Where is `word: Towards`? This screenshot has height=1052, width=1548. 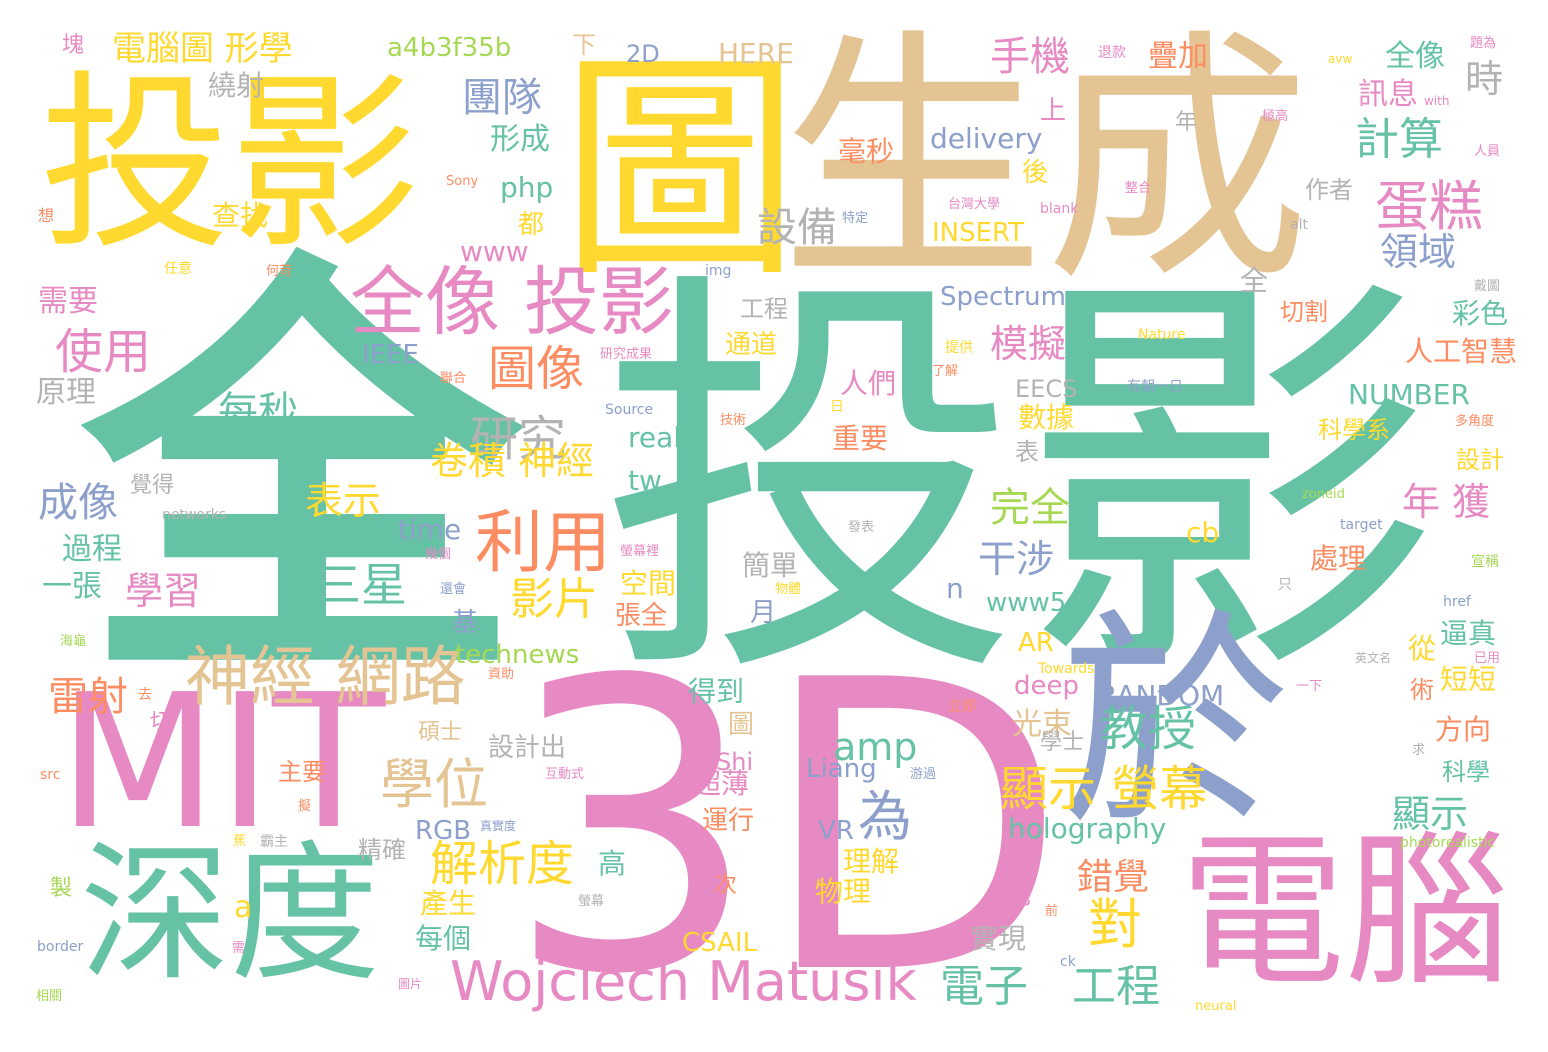
word: Towards is located at coordinates (1066, 669).